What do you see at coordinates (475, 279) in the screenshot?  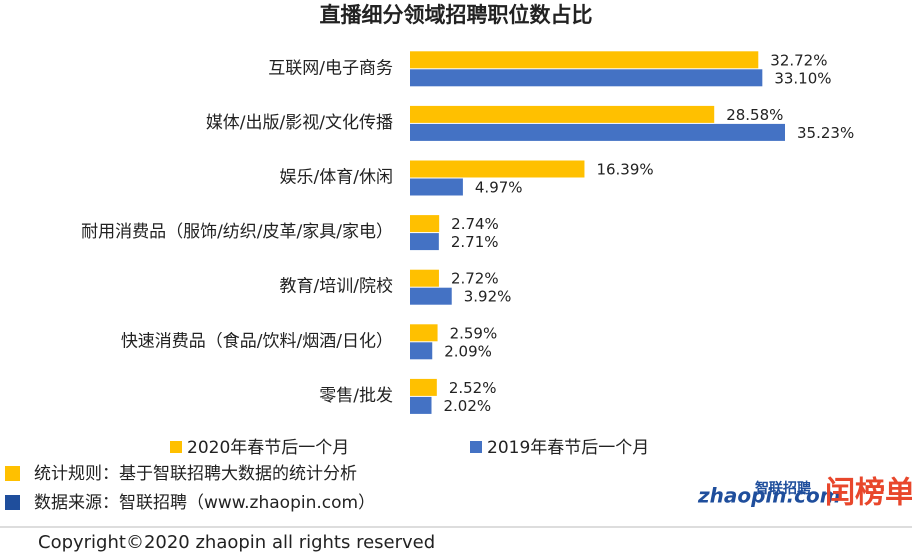 I see `value-label: 2.72%` at bounding box center [475, 279].